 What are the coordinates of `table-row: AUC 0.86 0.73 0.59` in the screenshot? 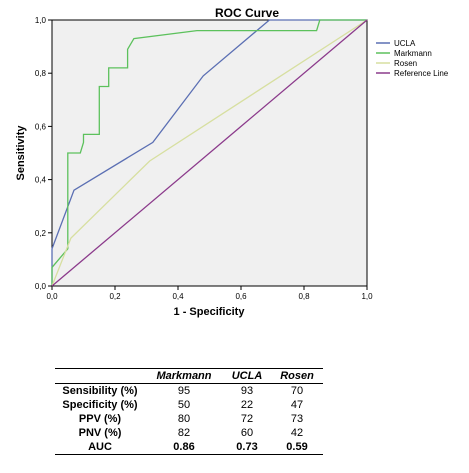 It's located at (189, 447).